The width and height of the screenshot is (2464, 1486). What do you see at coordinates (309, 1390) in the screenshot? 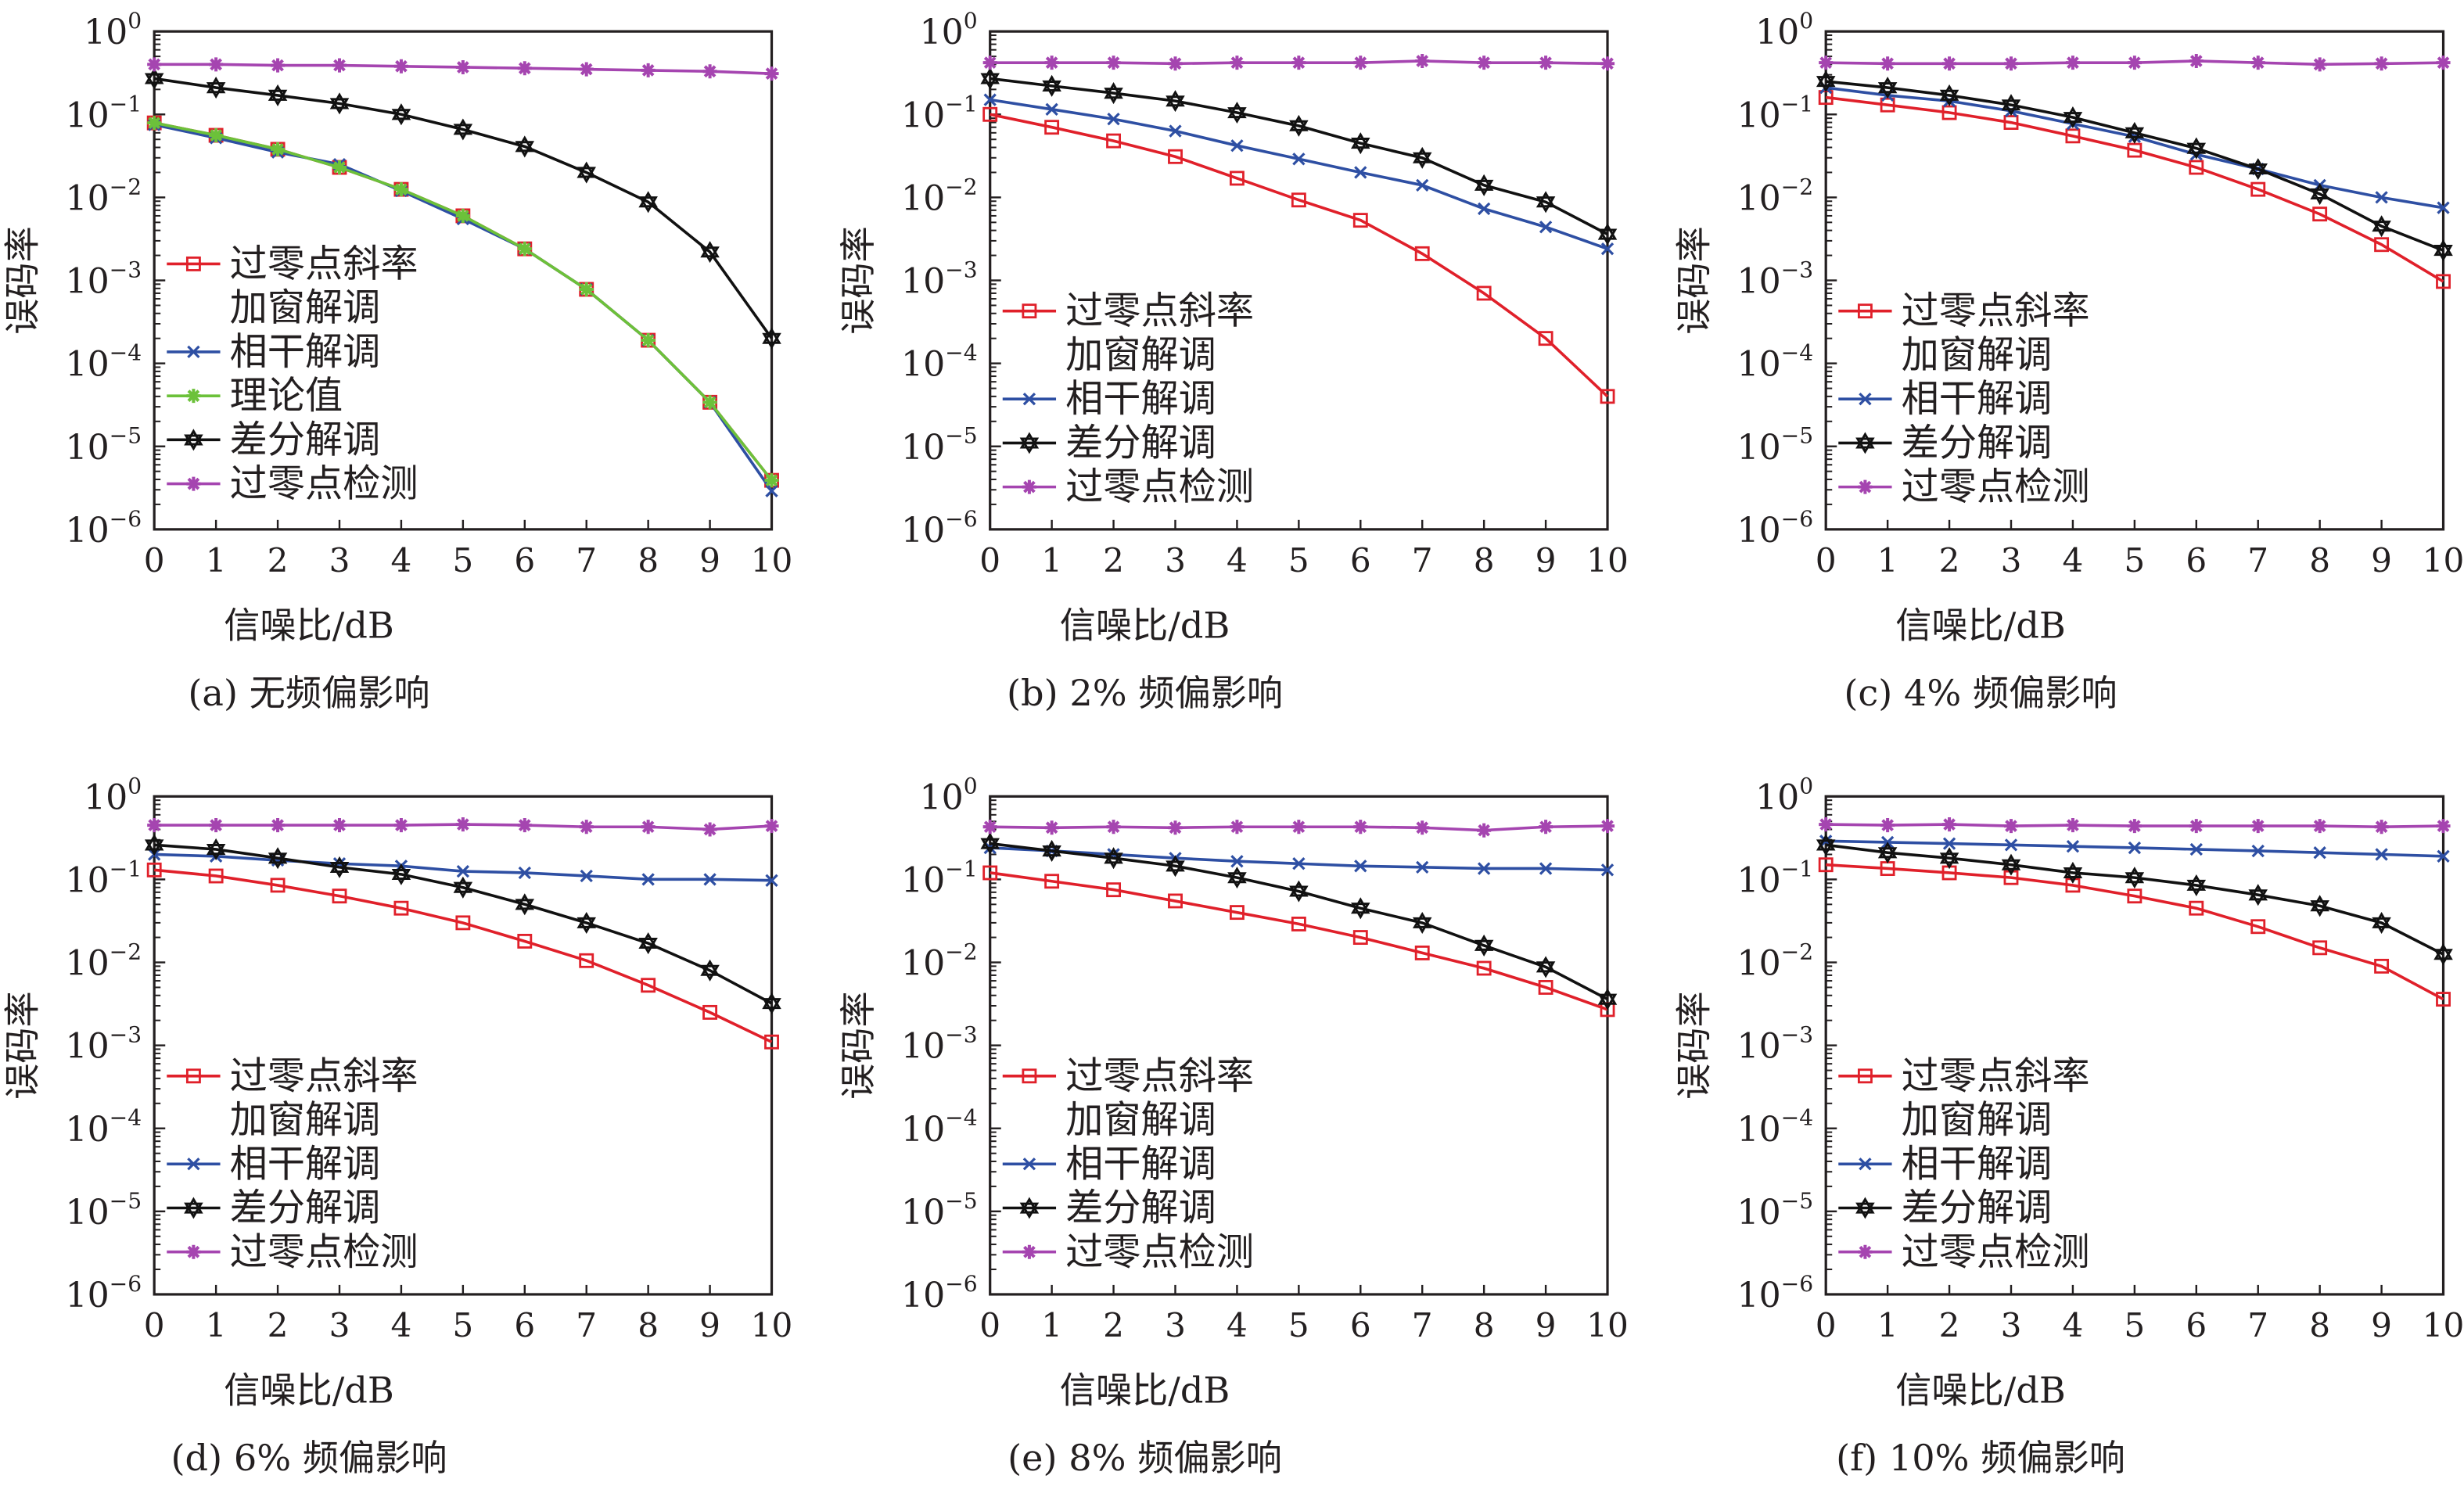
I see `x-axis-label: 信噪比/dB` at bounding box center [309, 1390].